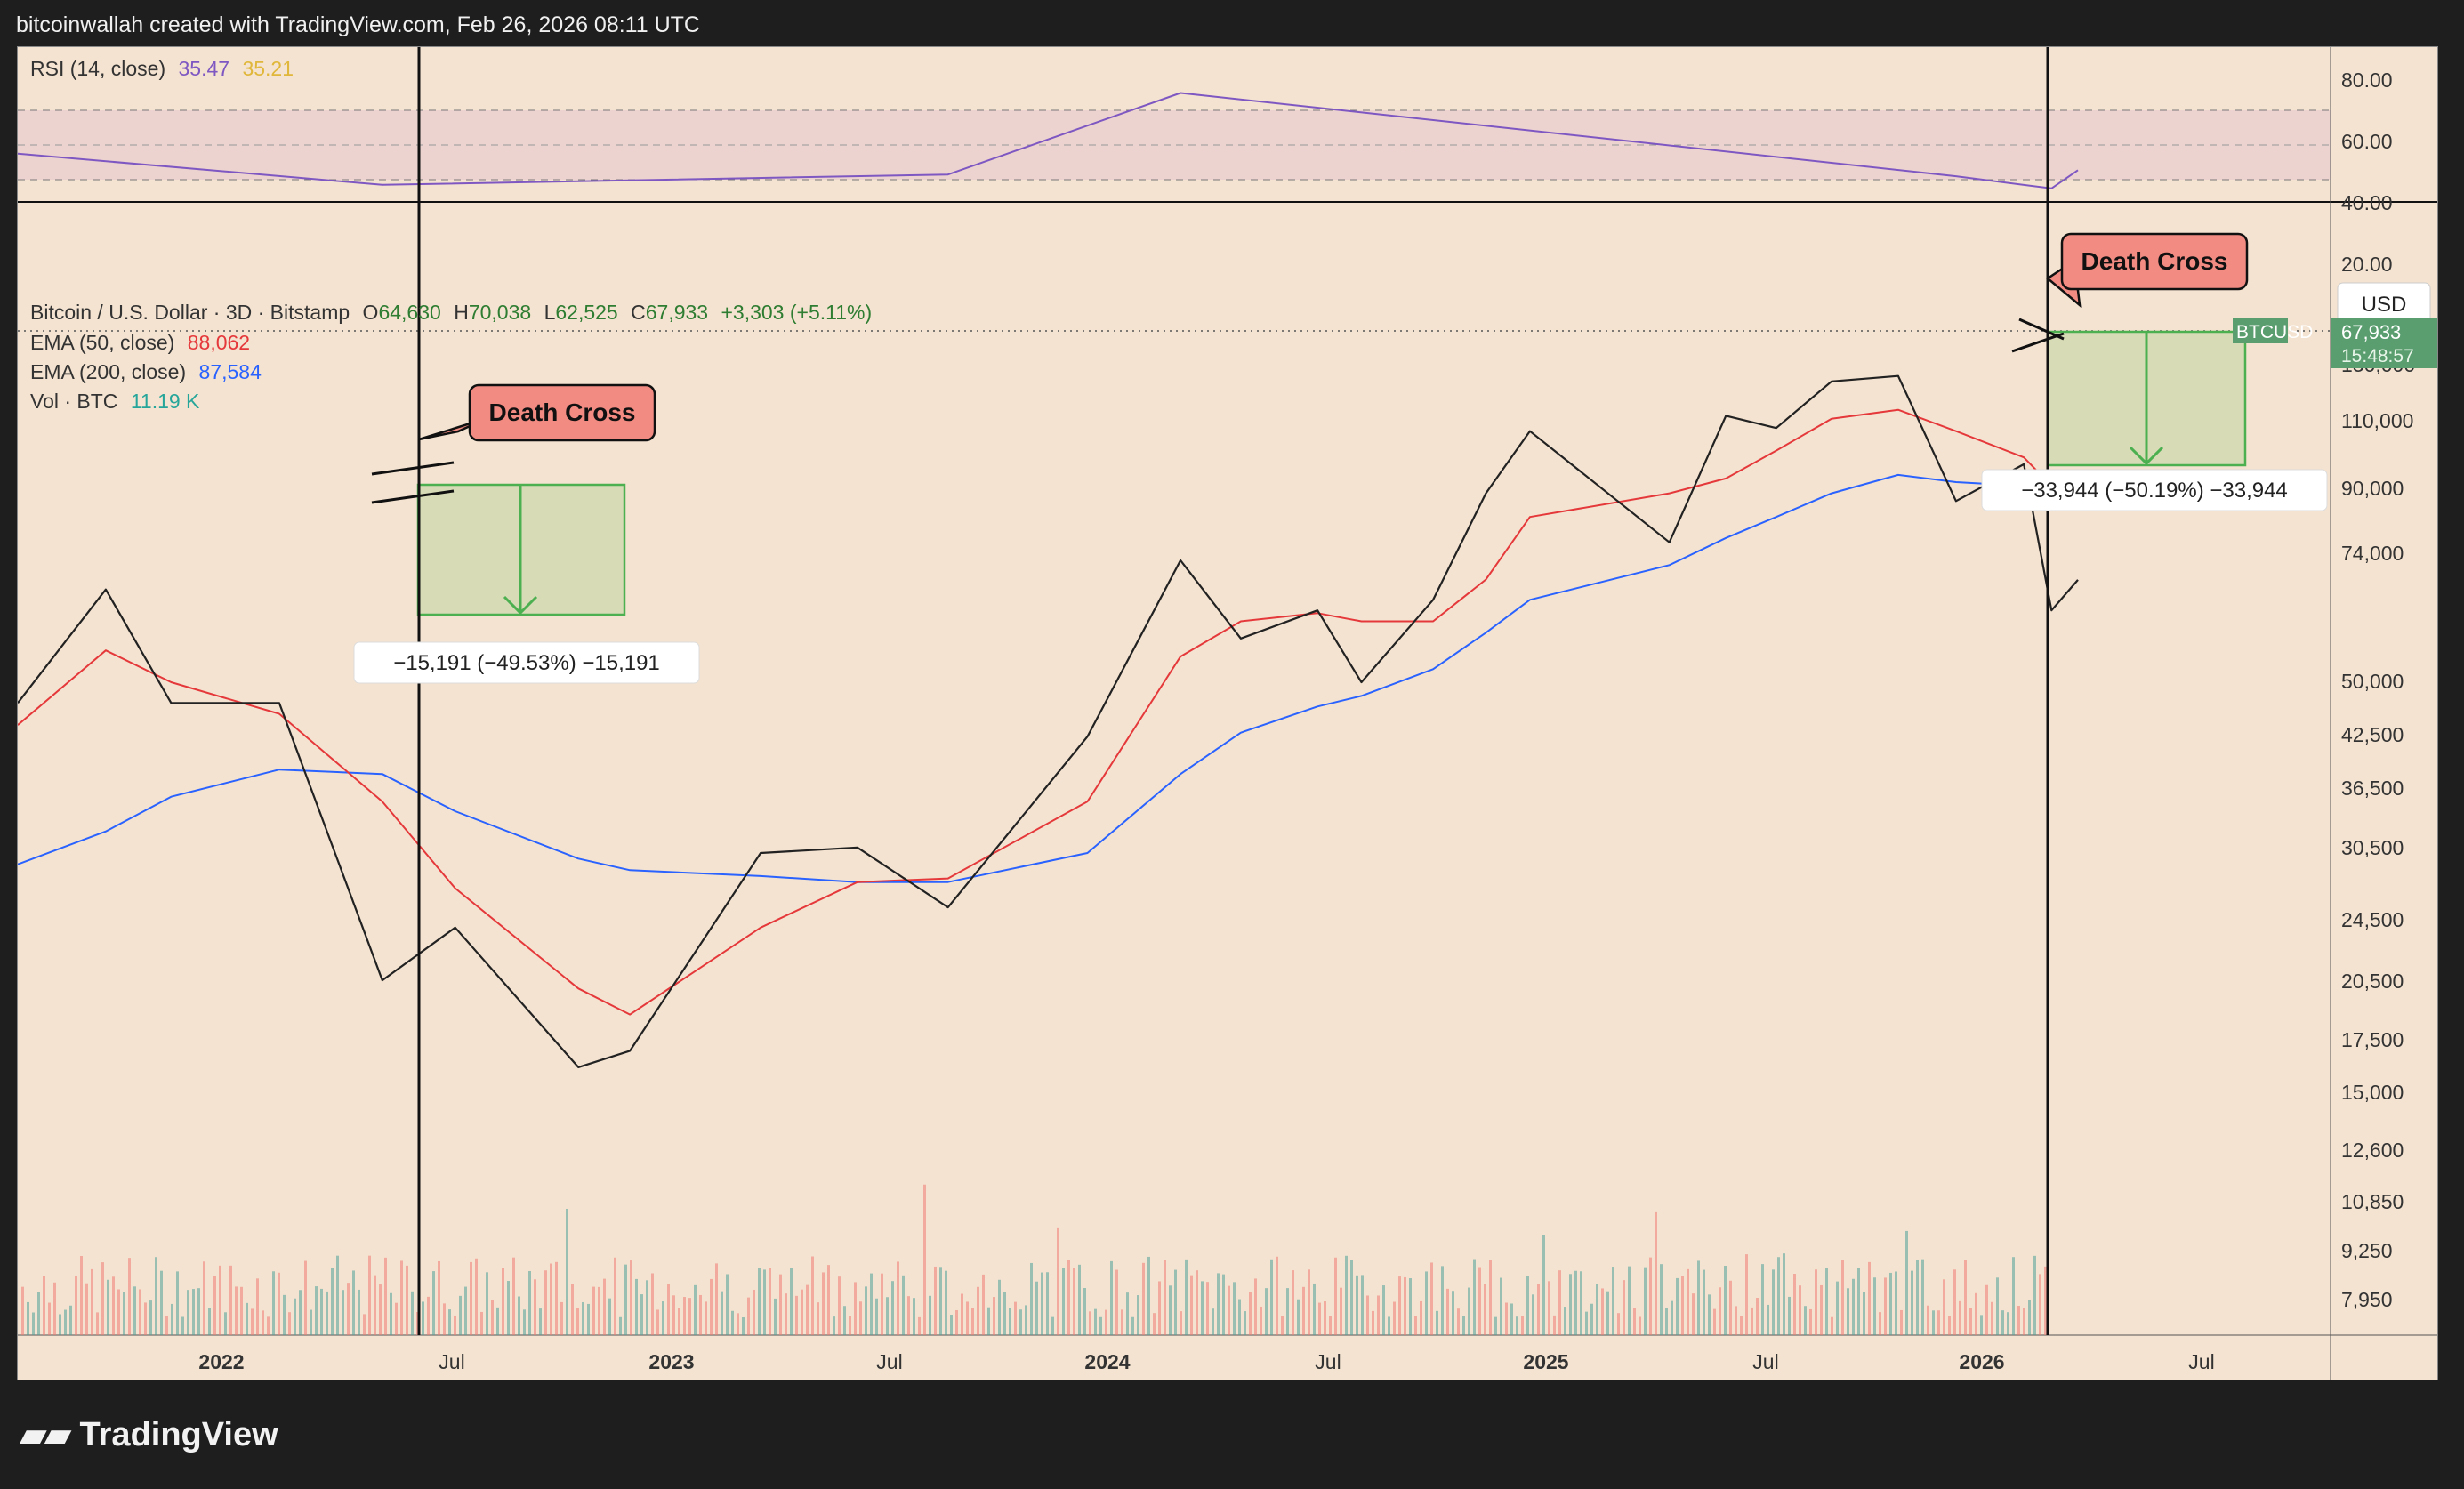  Describe the element at coordinates (149, 1434) in the screenshot. I see `tradingview-branding: ▰▰ TradingView` at that location.